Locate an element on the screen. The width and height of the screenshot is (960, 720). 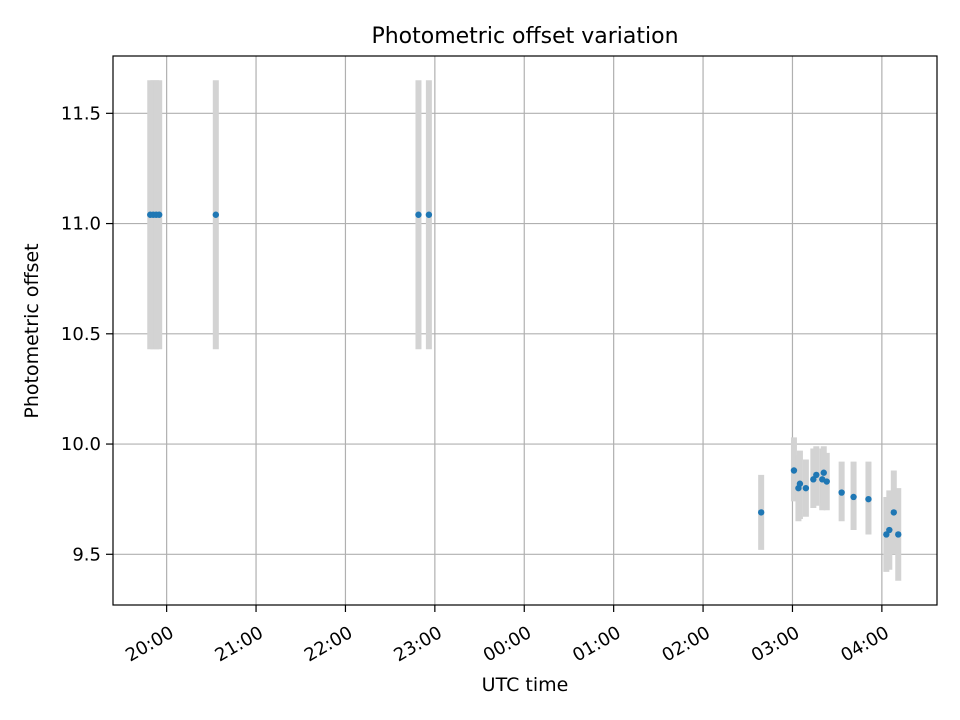
y-tick-label: 11.5 is located at coordinates (81, 113).